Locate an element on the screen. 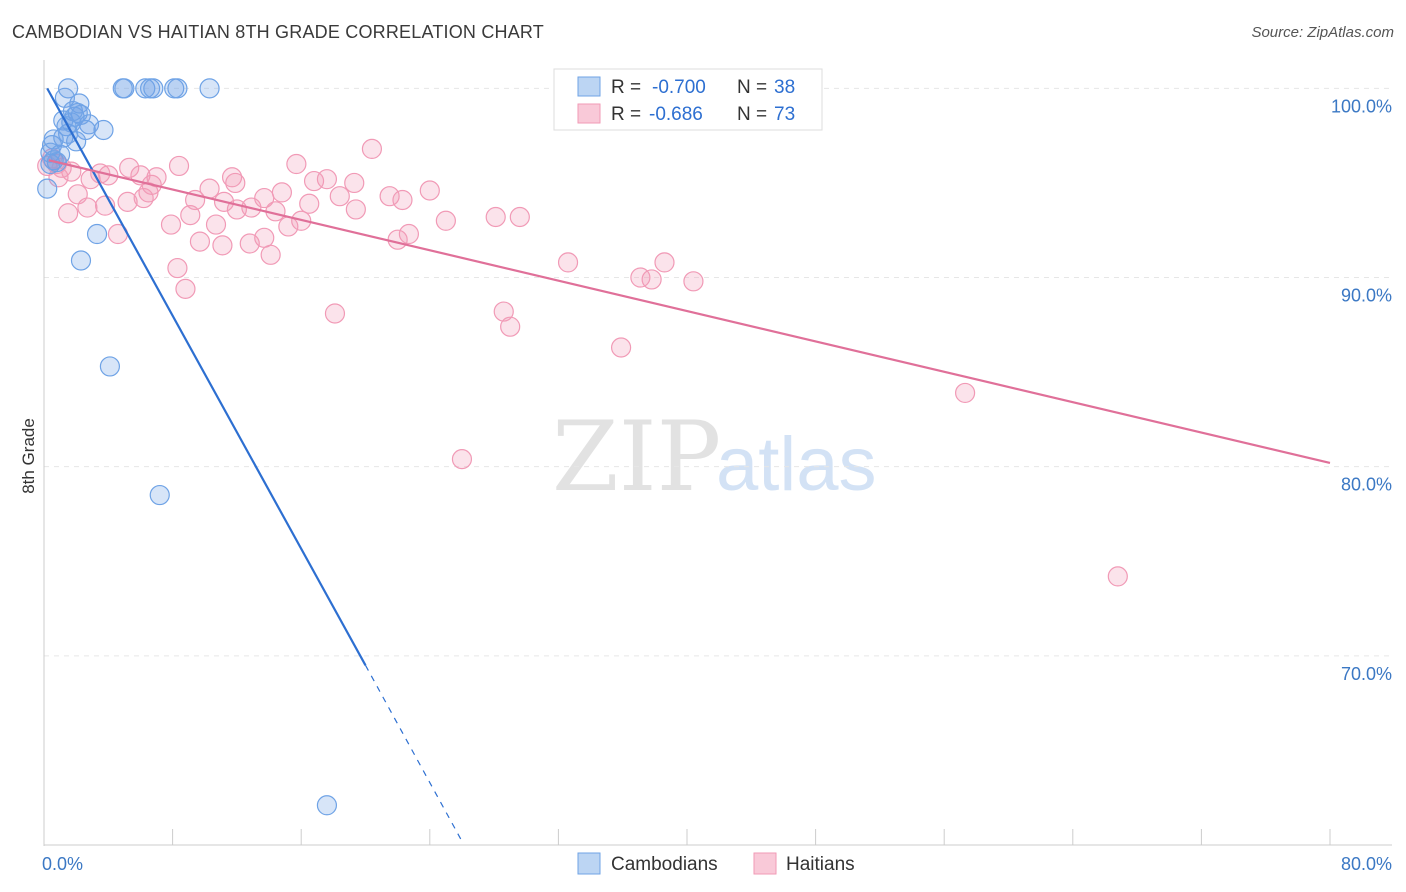 Image resolution: width=1406 pixels, height=892 pixels. y-tick-label: 70.0% is located at coordinates (1366, 674).